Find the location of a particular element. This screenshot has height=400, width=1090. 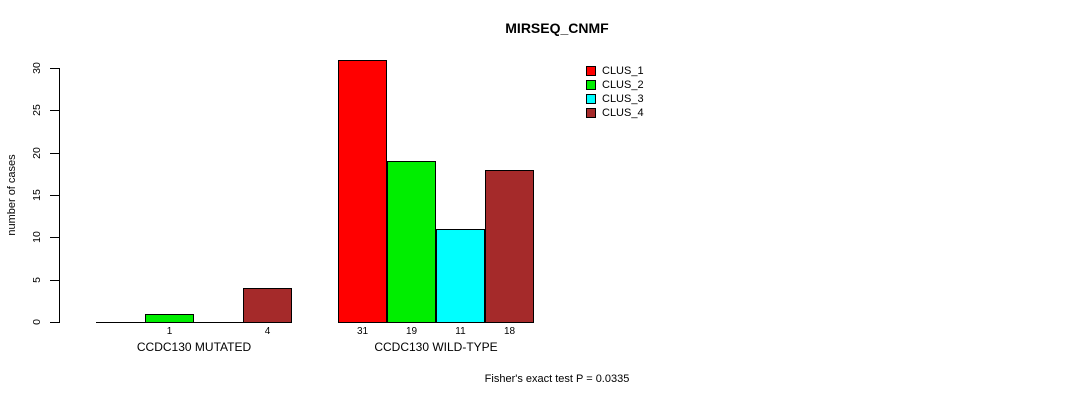

chart-title: MIRSEQ_CNMF is located at coordinates (557, 28).